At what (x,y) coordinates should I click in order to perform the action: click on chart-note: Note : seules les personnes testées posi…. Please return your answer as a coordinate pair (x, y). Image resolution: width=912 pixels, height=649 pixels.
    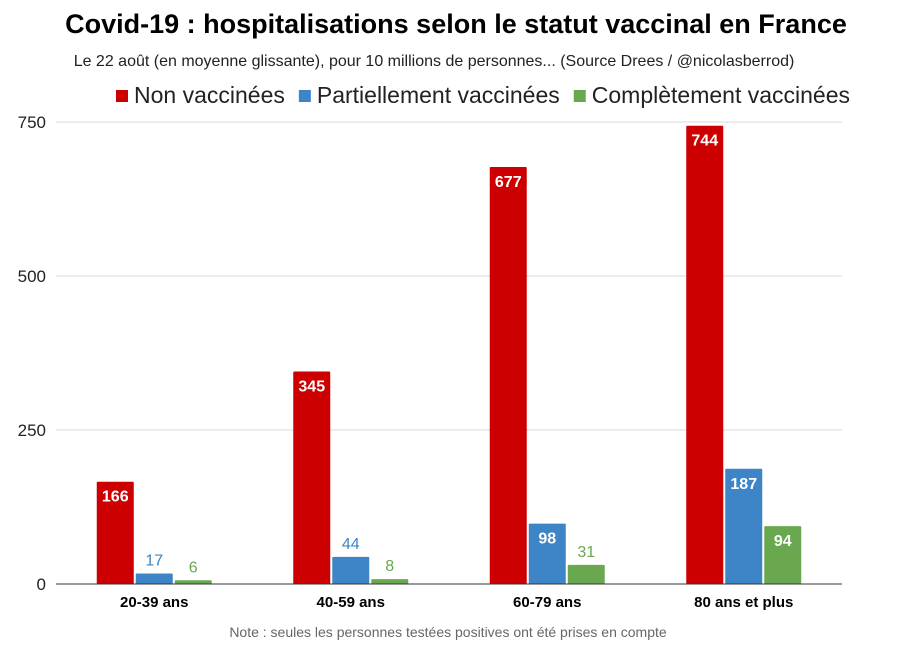
    Looking at the image, I should click on (448, 632).